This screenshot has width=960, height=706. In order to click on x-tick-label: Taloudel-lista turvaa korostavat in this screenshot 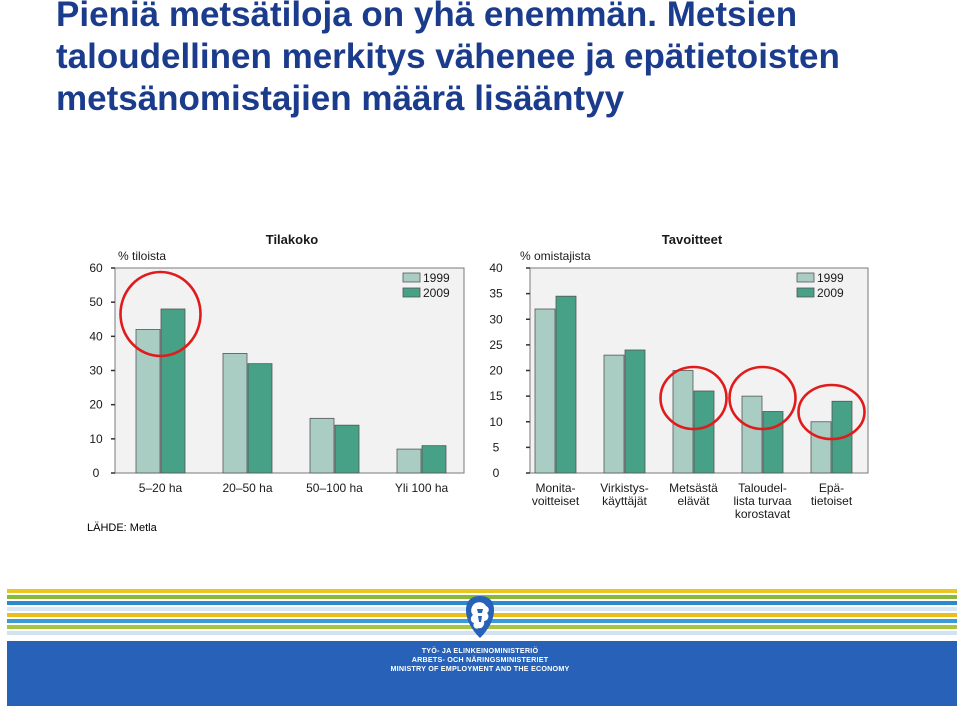, I will do `click(762, 501)`.